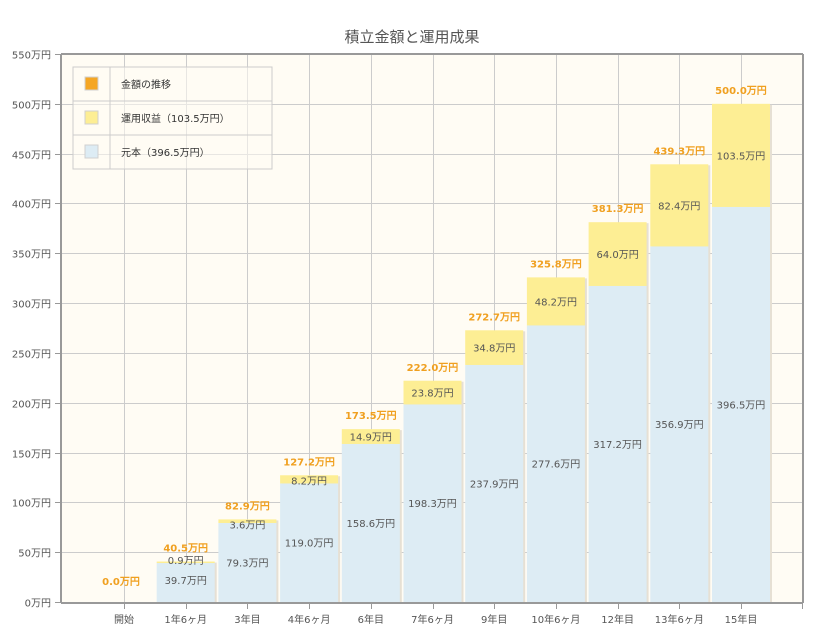 The image size is (816, 635). I want to click on bar-label-returns: 103.5万円, so click(741, 156).